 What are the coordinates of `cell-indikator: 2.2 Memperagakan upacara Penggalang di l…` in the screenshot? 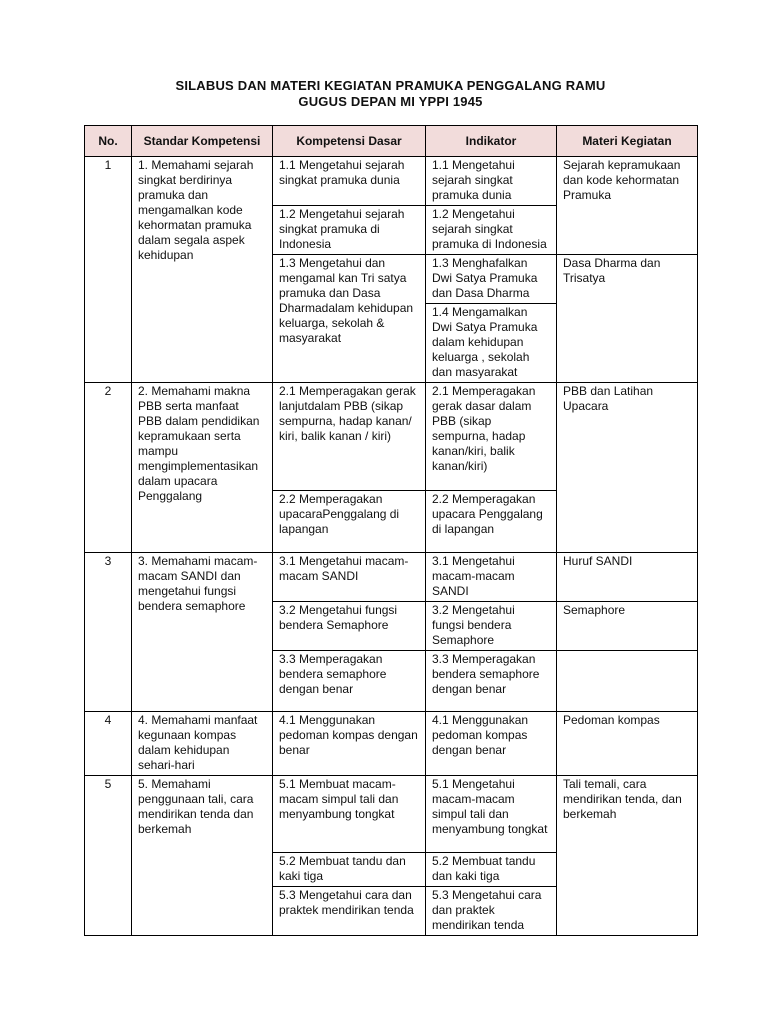 It's located at (491, 521).